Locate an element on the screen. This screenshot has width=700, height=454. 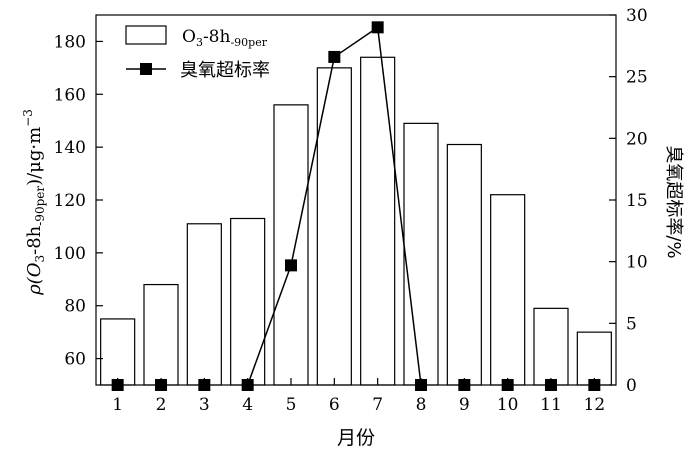
x-tick-label: 11 is located at coordinates (551, 405).